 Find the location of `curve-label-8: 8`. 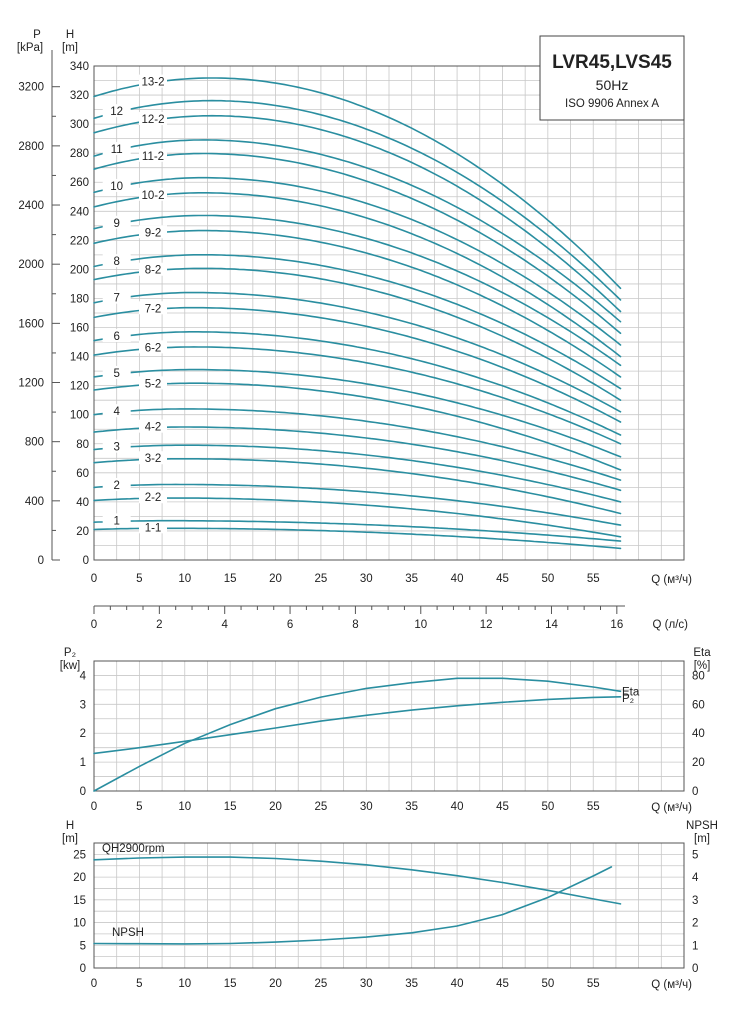

curve-label-8: 8 is located at coordinates (116, 262).